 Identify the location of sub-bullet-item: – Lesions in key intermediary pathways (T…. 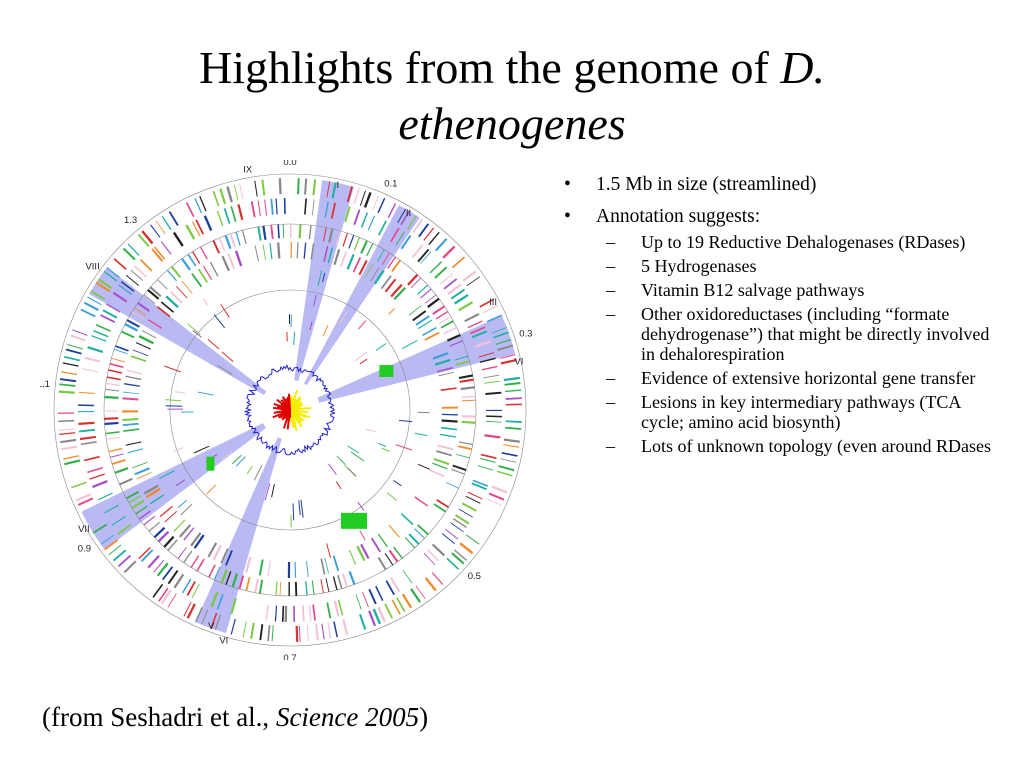
(781, 412).